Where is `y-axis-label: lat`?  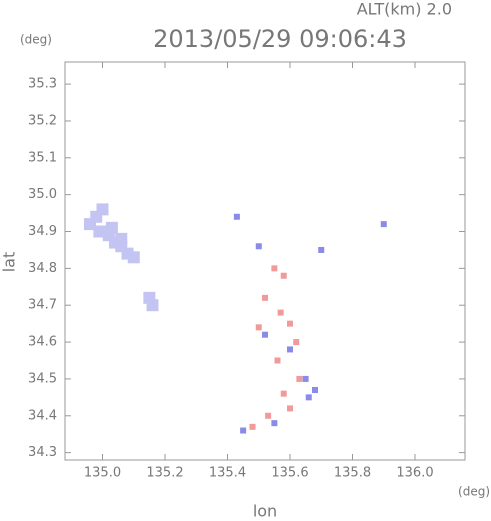
y-axis-label: lat is located at coordinates (9, 262).